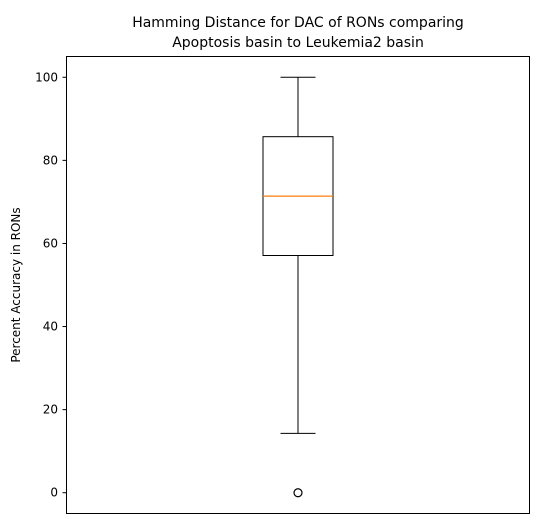 This screenshot has height=529, width=540. I want to click on y-tick-label: 100, so click(46, 77).